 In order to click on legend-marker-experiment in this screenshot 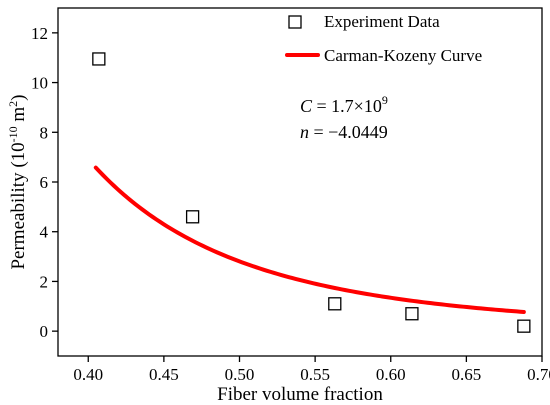, I will do `click(295, 22)`.